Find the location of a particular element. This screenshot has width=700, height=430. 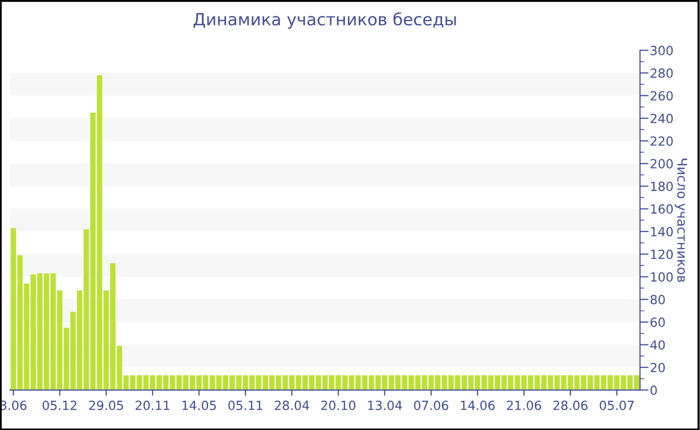

y-tick-label: 120 is located at coordinates (662, 255).